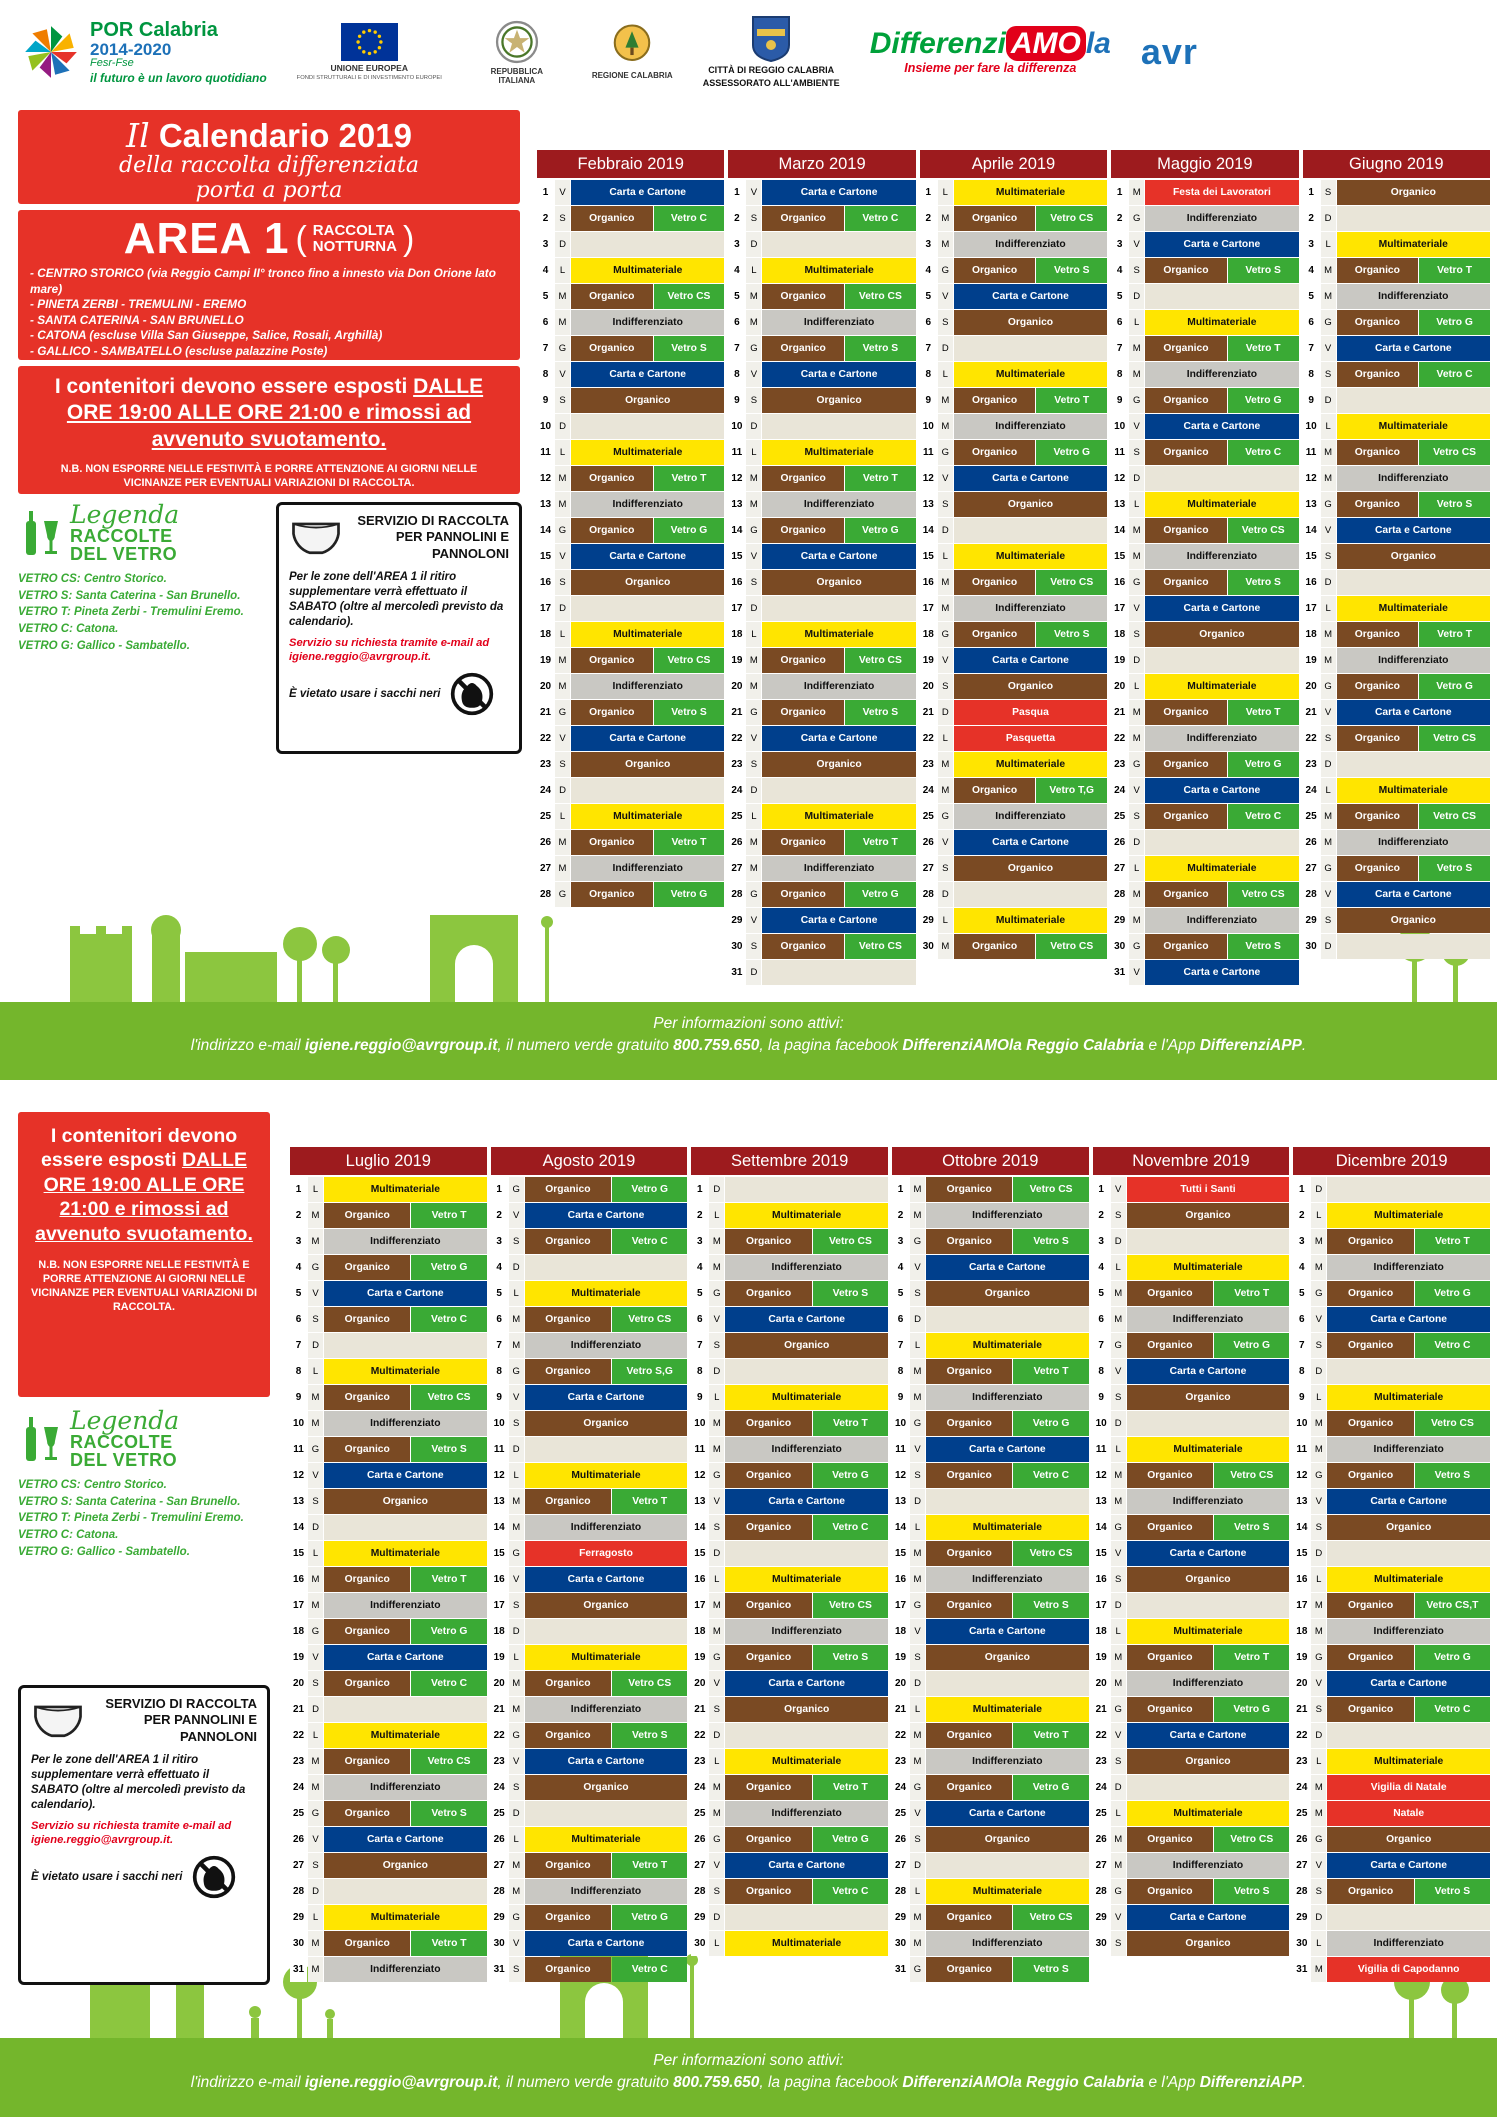 Image resolution: width=1497 pixels, height=2117 pixels. Describe the element at coordinates (1205, 868) in the screenshot. I see `day-row: 27 L Multimateriale` at that location.